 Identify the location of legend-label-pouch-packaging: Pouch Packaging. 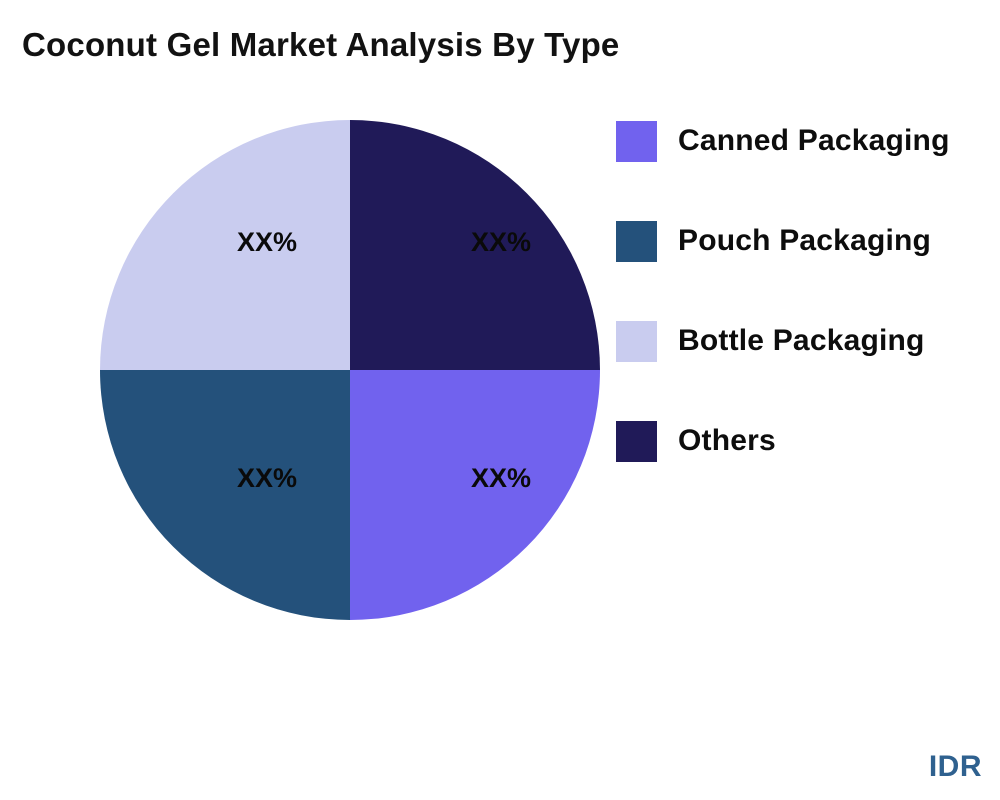
(805, 240).